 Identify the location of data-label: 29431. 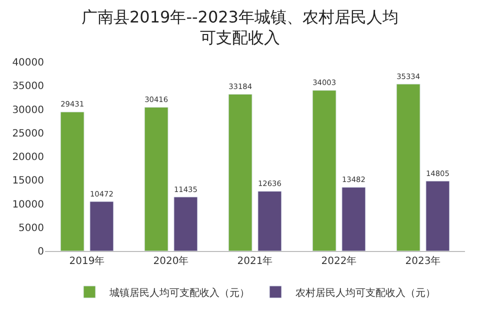
(72, 104).